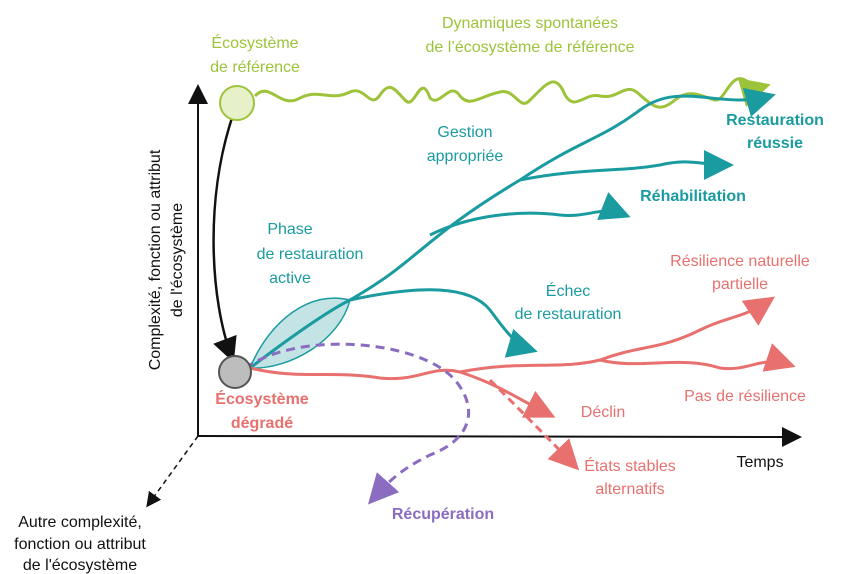  Describe the element at coordinates (530, 23) in the screenshot. I see `label: Dynamiques spontanées` at that location.